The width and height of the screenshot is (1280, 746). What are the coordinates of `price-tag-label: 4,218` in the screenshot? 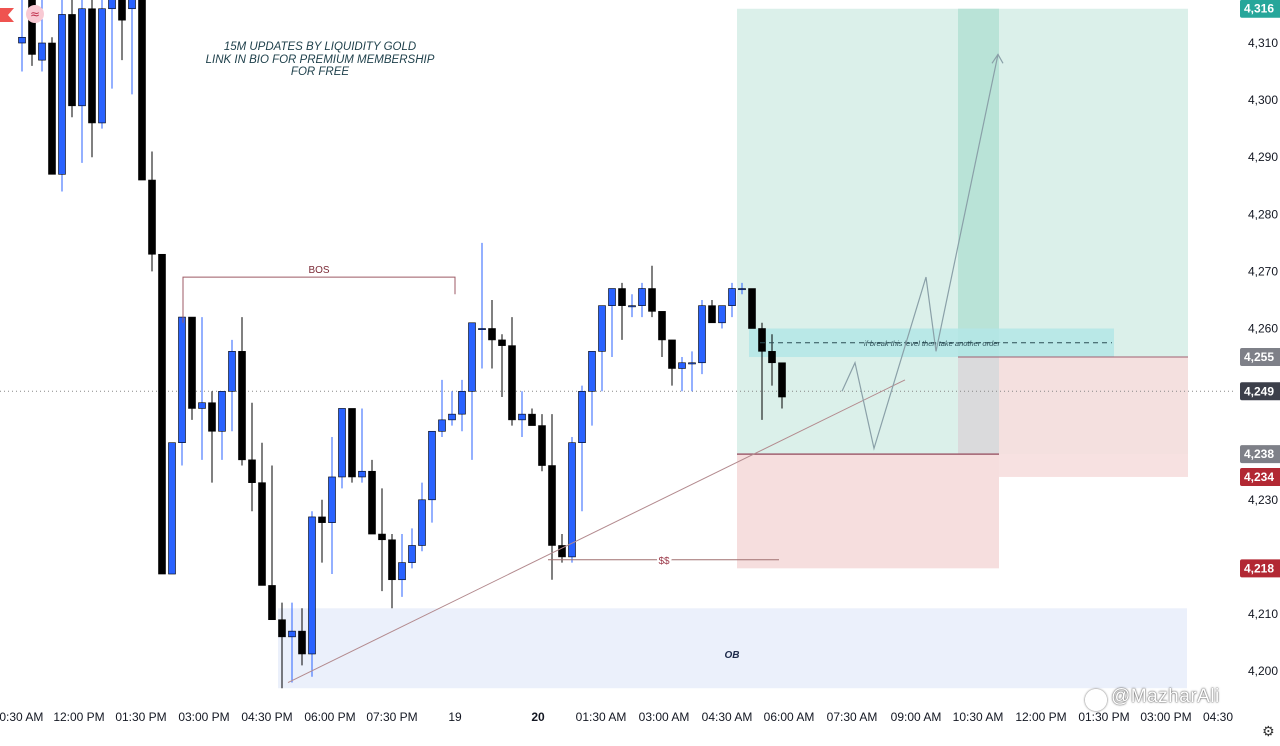 It's located at (1259, 568).